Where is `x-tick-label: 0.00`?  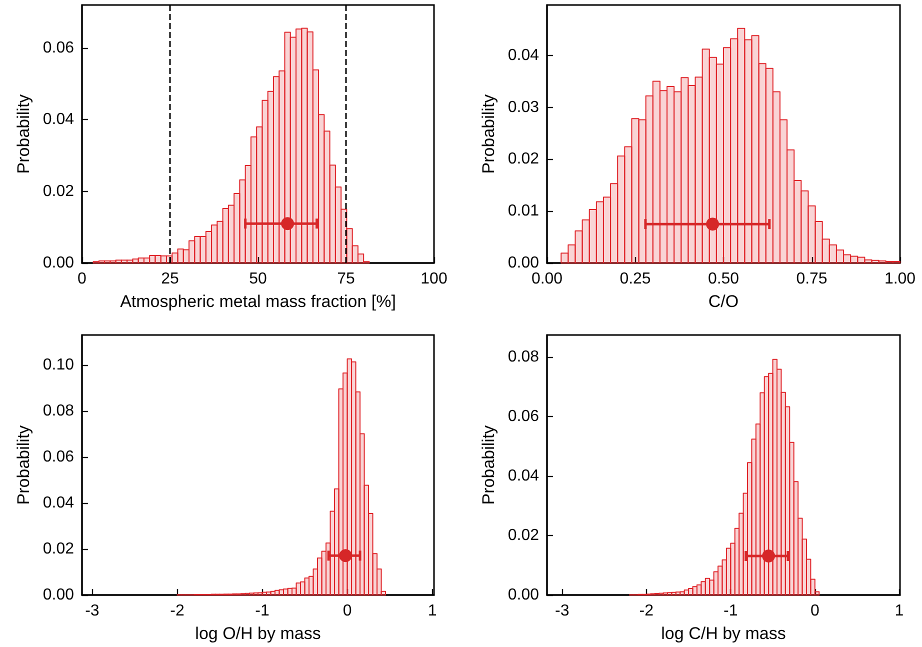
x-tick-label: 0.00 is located at coordinates (547, 279).